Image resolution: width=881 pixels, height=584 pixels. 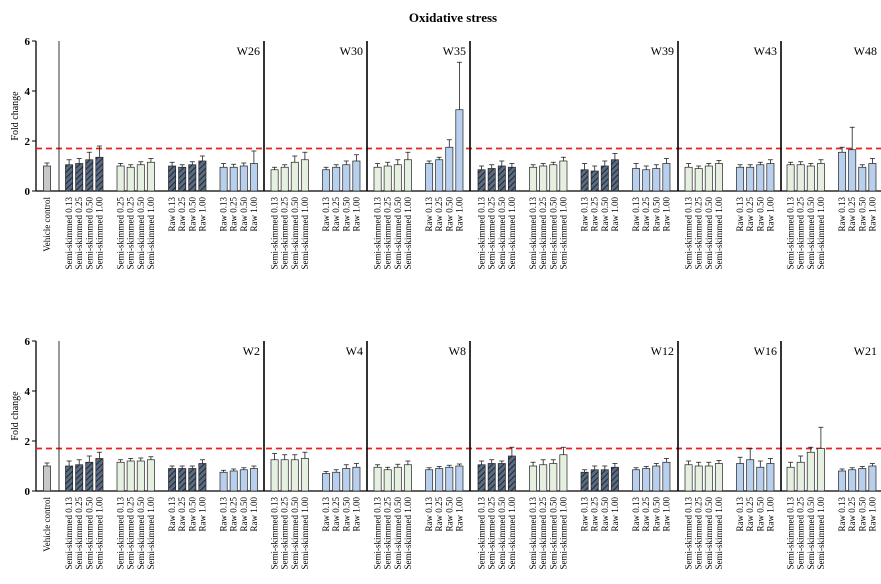 What do you see at coordinates (453, 17) in the screenshot?
I see `chart-title: Oxidative stress` at bounding box center [453, 17].